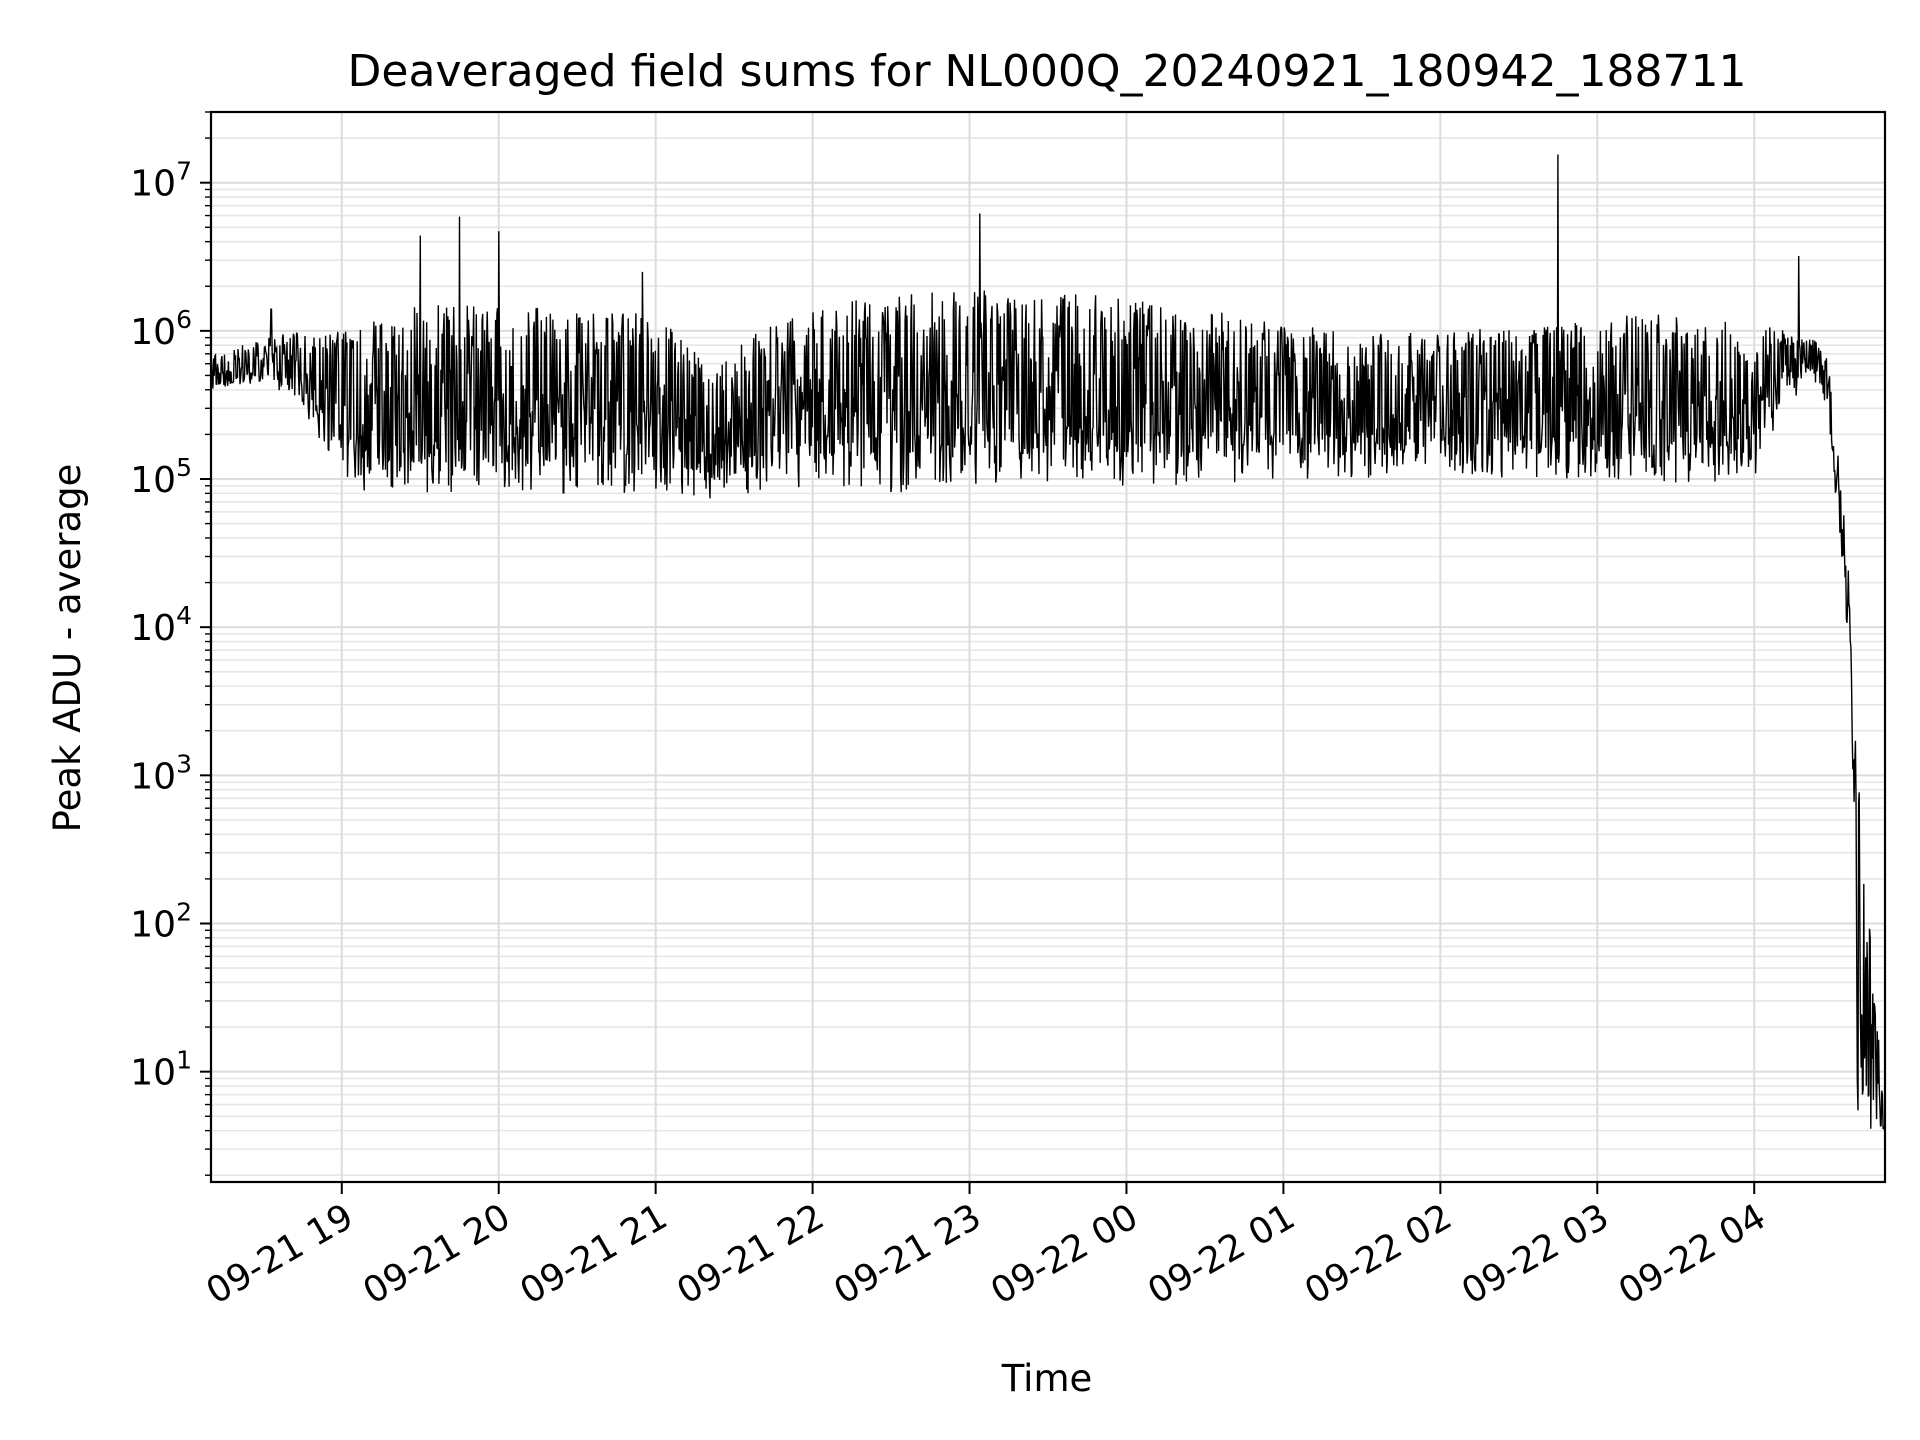 Image resolution: width=1920 pixels, height=1440 pixels. Describe the element at coordinates (161, 329) in the screenshot. I see `y-tick-label: 10⁶` at that location.